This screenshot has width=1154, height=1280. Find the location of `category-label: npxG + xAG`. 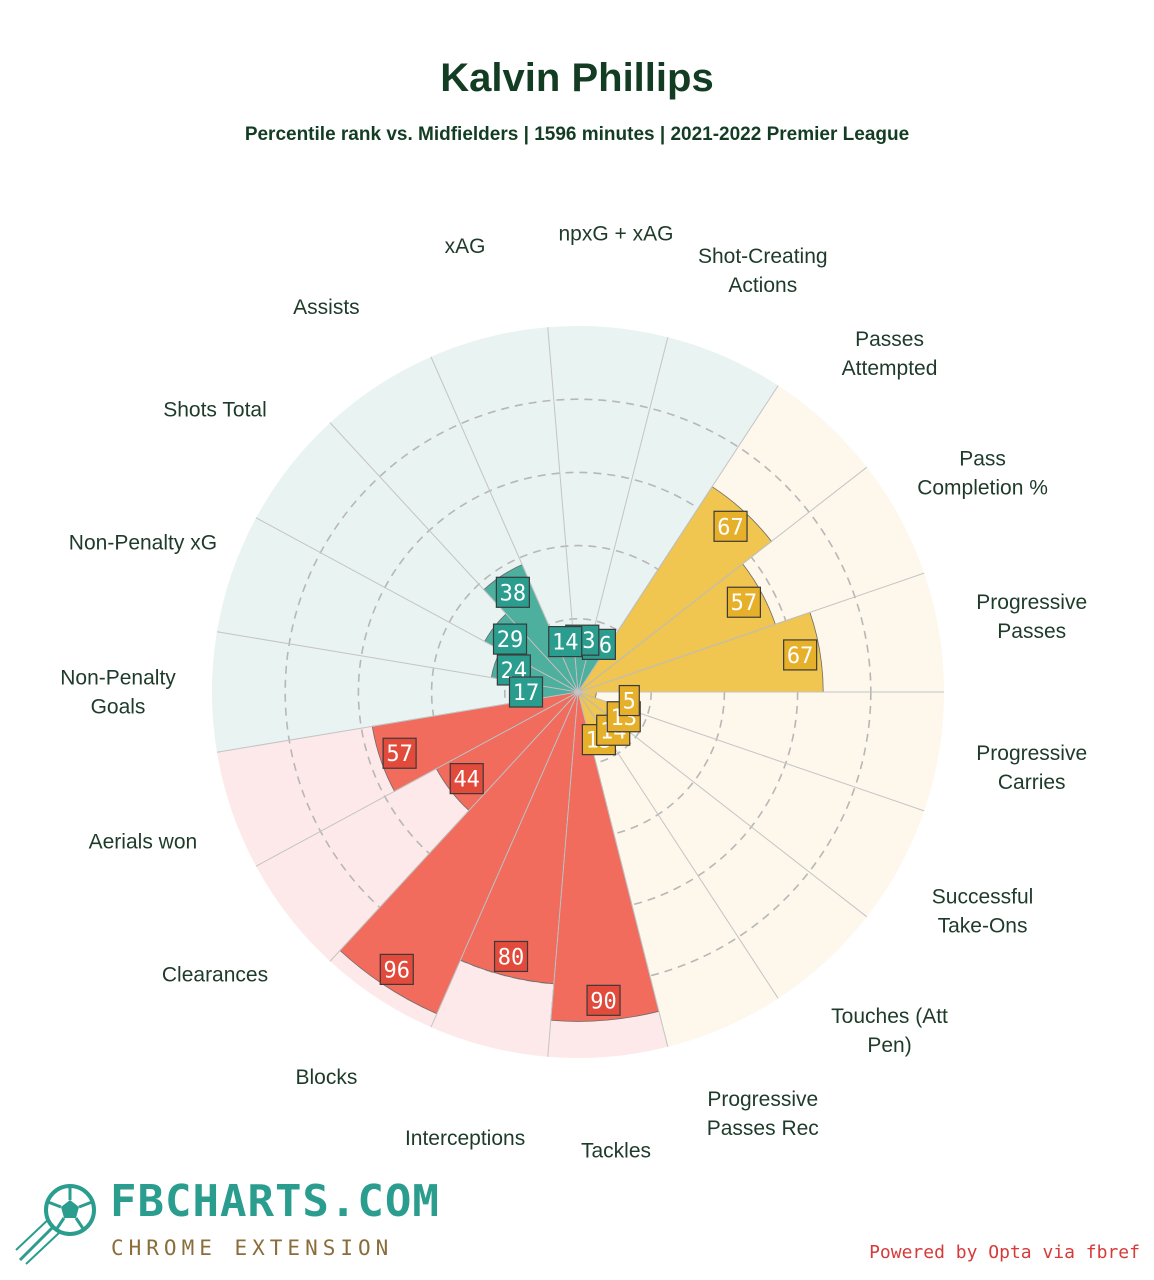

category-label: npxG + xAG is located at coordinates (616, 234).